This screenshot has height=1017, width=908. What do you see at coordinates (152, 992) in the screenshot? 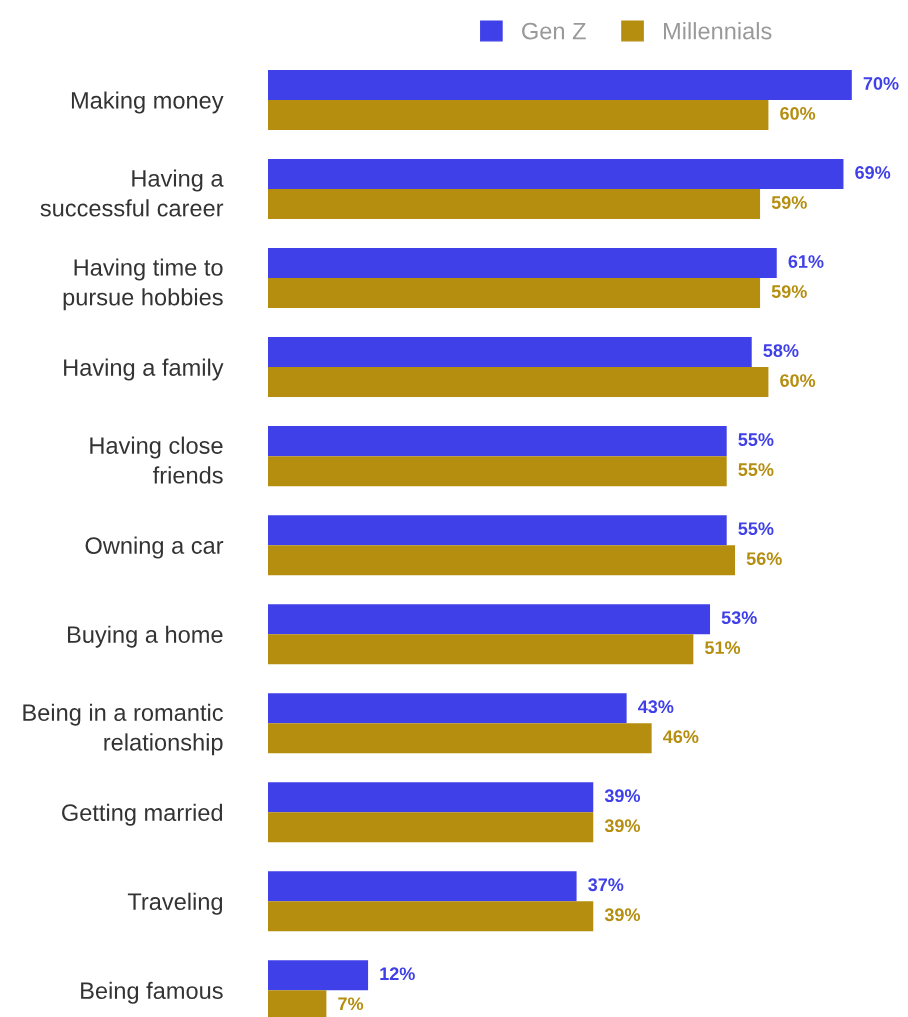
I see `y-tick-label: Being famous` at bounding box center [152, 992].